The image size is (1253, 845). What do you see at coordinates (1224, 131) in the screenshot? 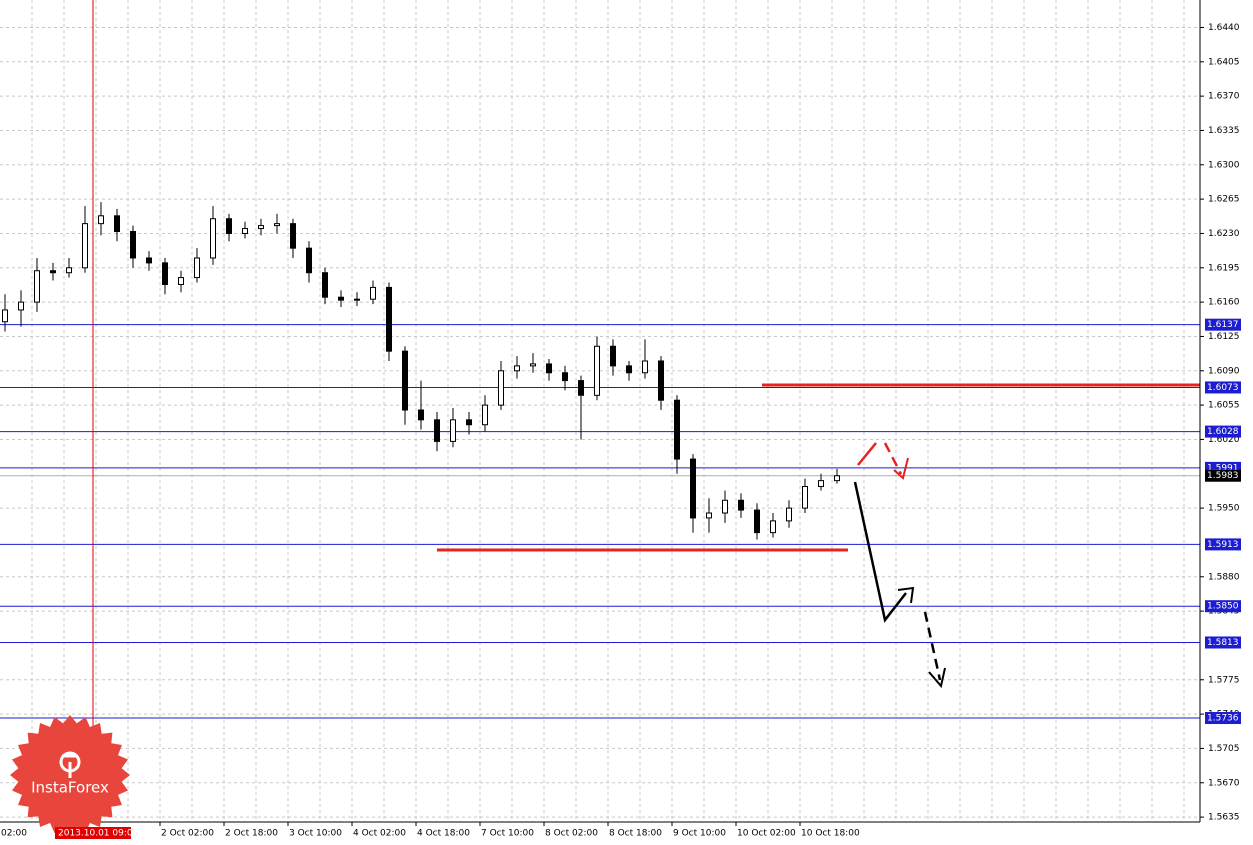
I see `y-tick-label: 1.6335` at bounding box center [1224, 131].